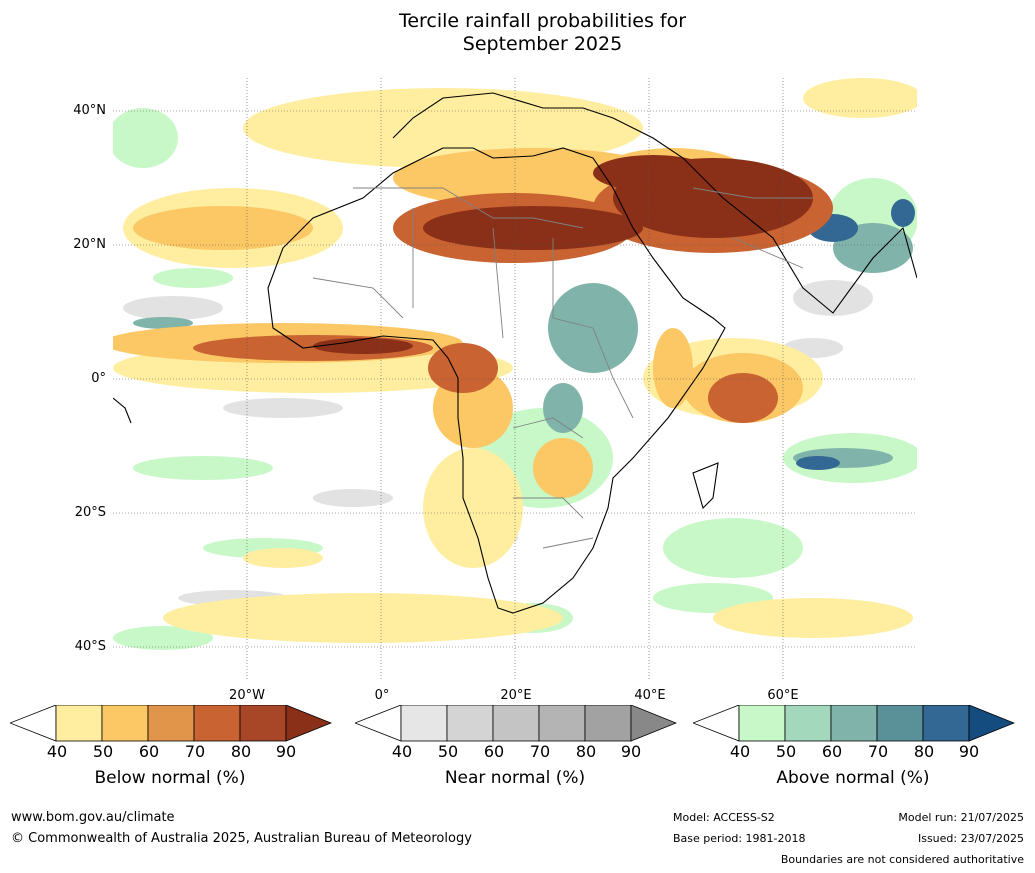 This screenshot has width=1035, height=873. I want to click on lon-label-20e: 20°E, so click(516, 695).